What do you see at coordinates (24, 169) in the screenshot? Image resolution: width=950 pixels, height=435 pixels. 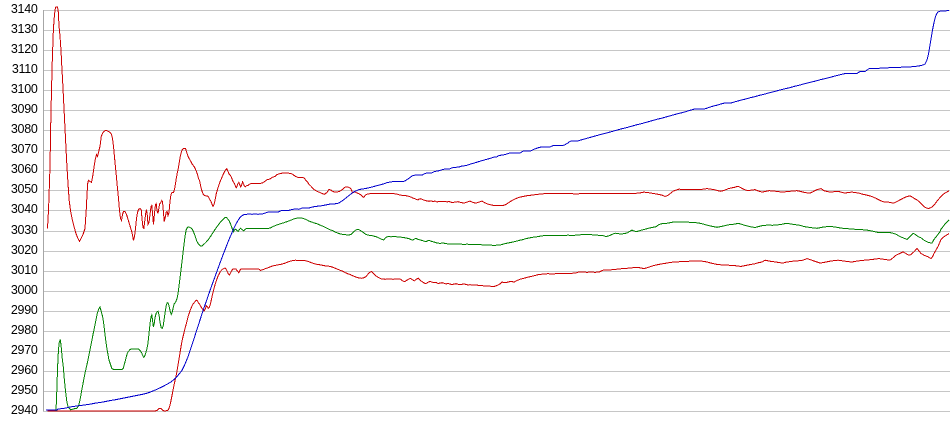 I see `svg-text: 3060` at bounding box center [24, 169].